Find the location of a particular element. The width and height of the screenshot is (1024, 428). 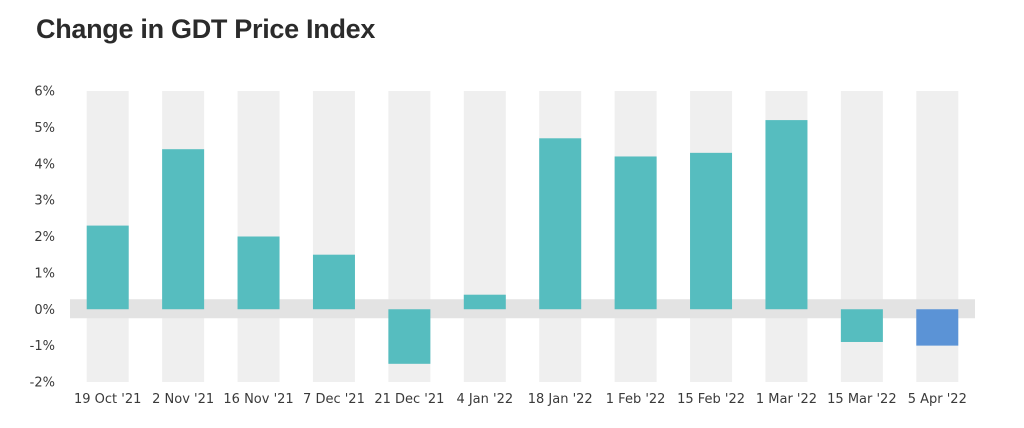

chart-title: Change in GDT Price Index is located at coordinates (206, 29).